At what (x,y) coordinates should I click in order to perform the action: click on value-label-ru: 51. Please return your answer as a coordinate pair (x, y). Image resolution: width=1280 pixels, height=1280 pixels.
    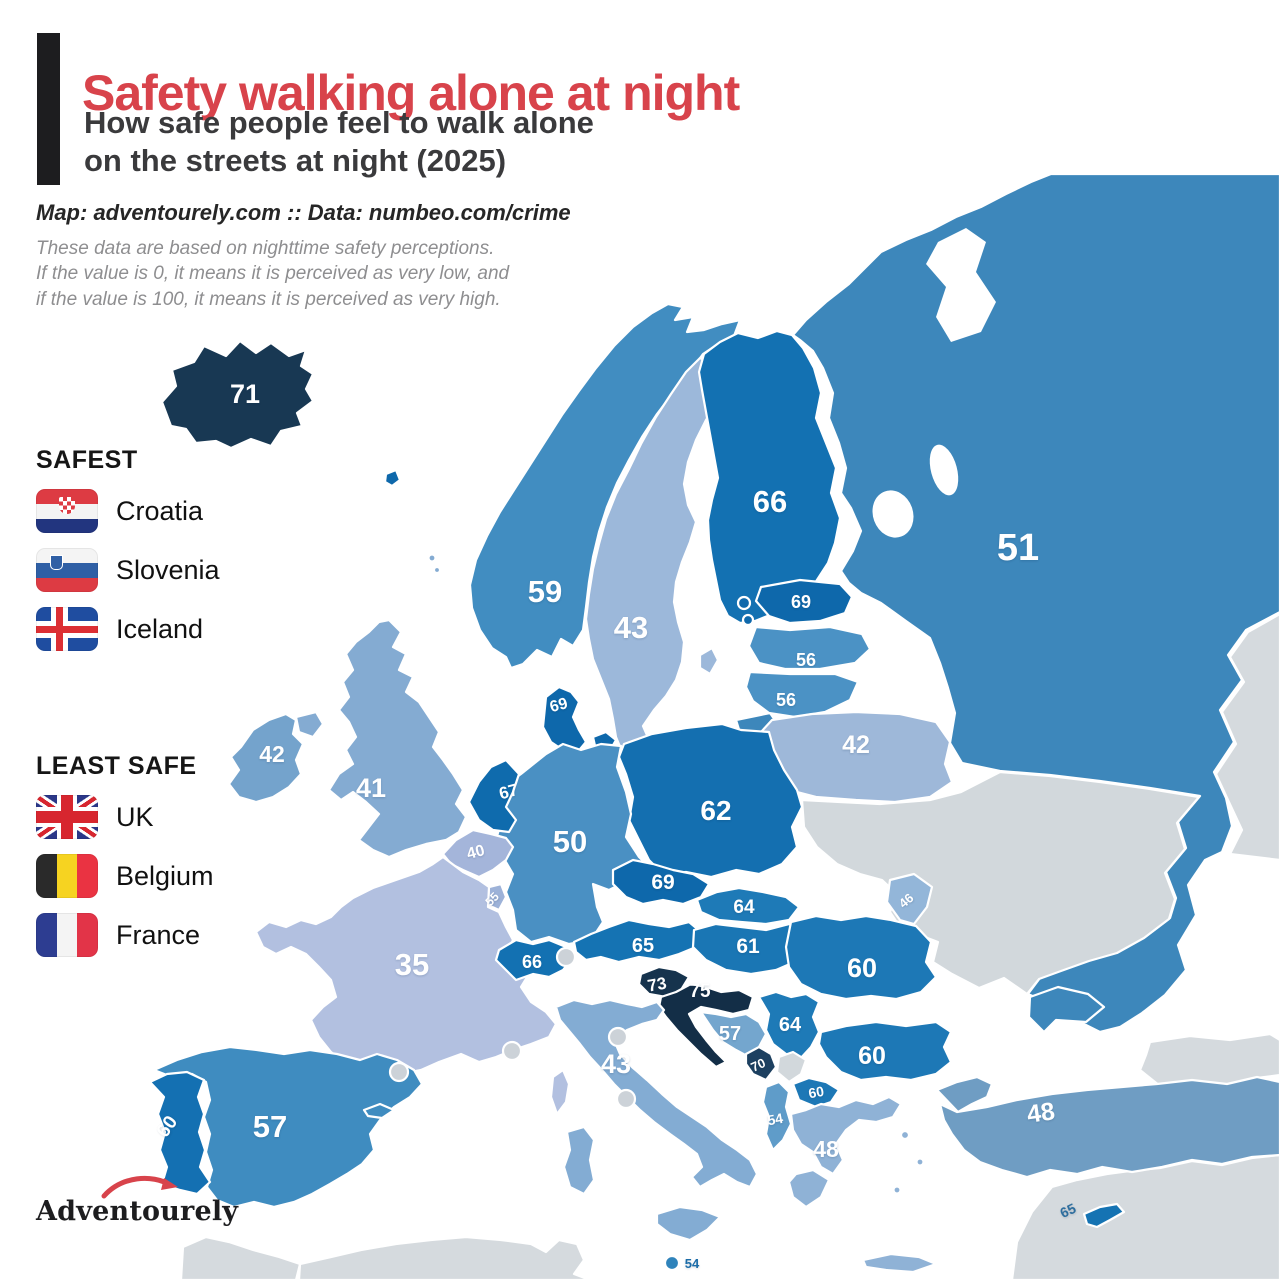
    Looking at the image, I should click on (1018, 548).